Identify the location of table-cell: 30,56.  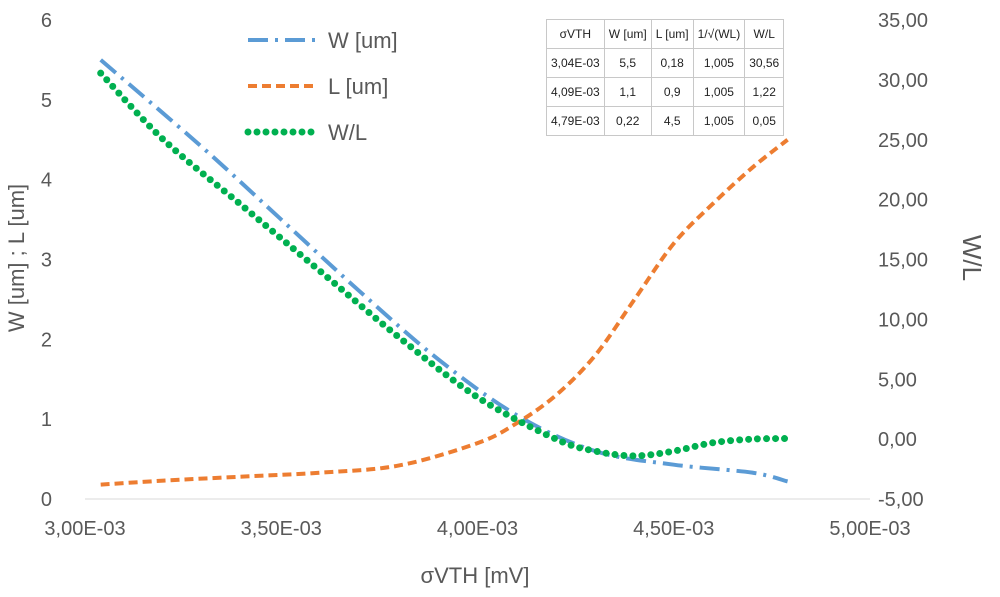
(764, 63).